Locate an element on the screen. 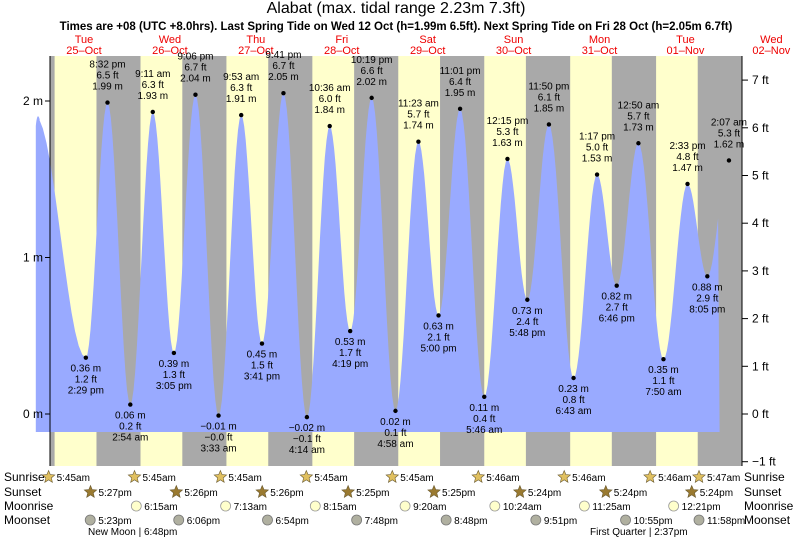 The height and width of the screenshot is (539, 793). extremum-m: 1.85 m is located at coordinates (549, 108).